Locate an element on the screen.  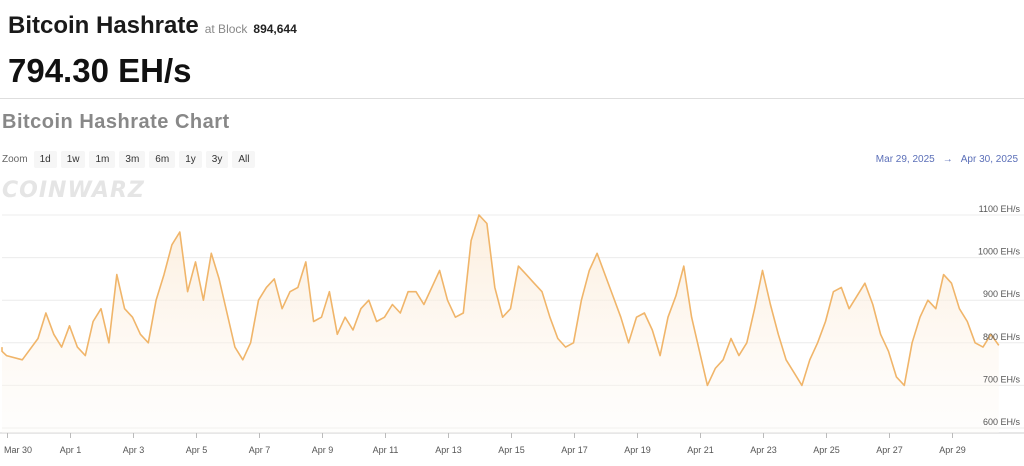
at-block-label: at Block is located at coordinates (226, 29).